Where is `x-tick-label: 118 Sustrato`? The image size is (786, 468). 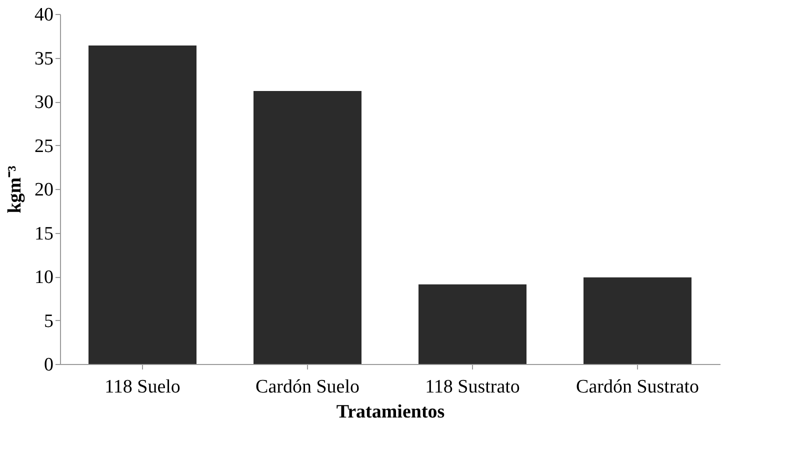
x-tick-label: 118 Sustrato is located at coordinates (472, 387).